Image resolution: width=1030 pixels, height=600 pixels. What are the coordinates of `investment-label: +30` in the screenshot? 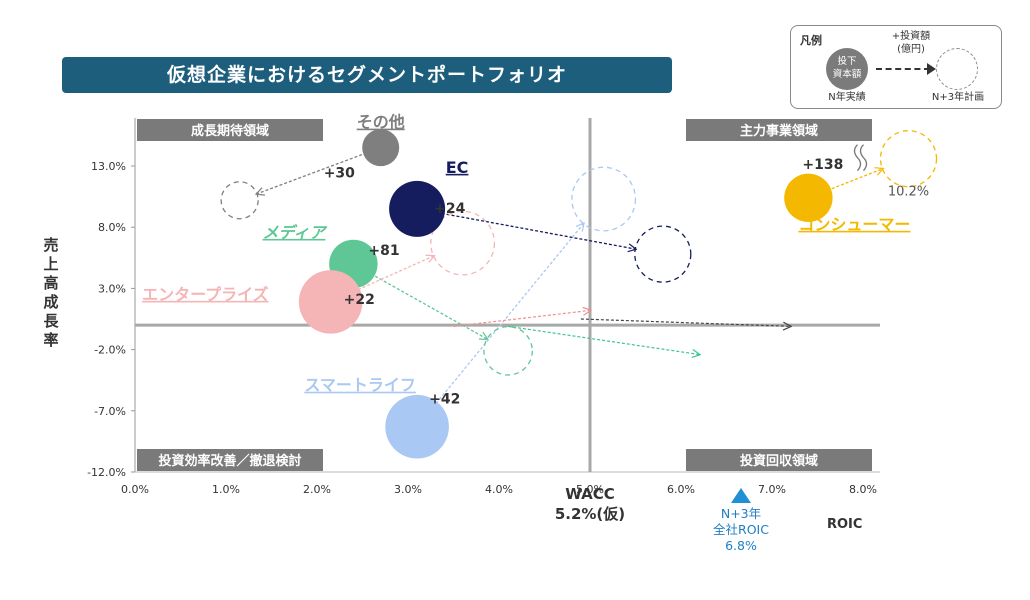 It's located at (339, 174).